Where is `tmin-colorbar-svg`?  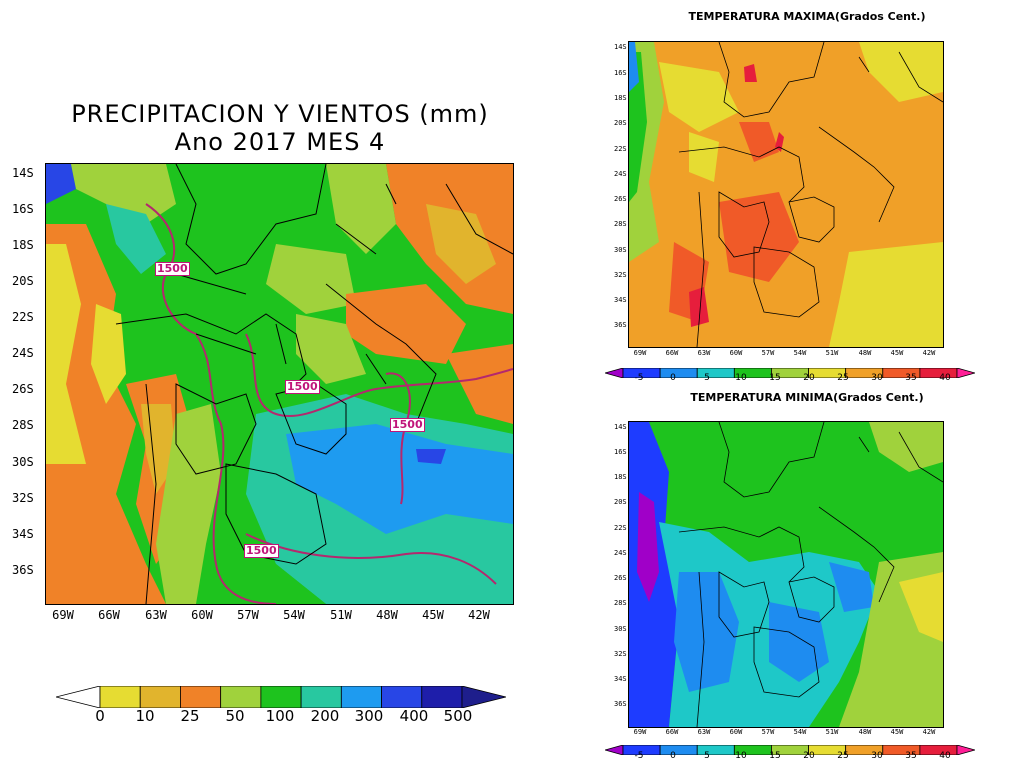
tmin-colorbar-svg is located at coordinates (790, 750).